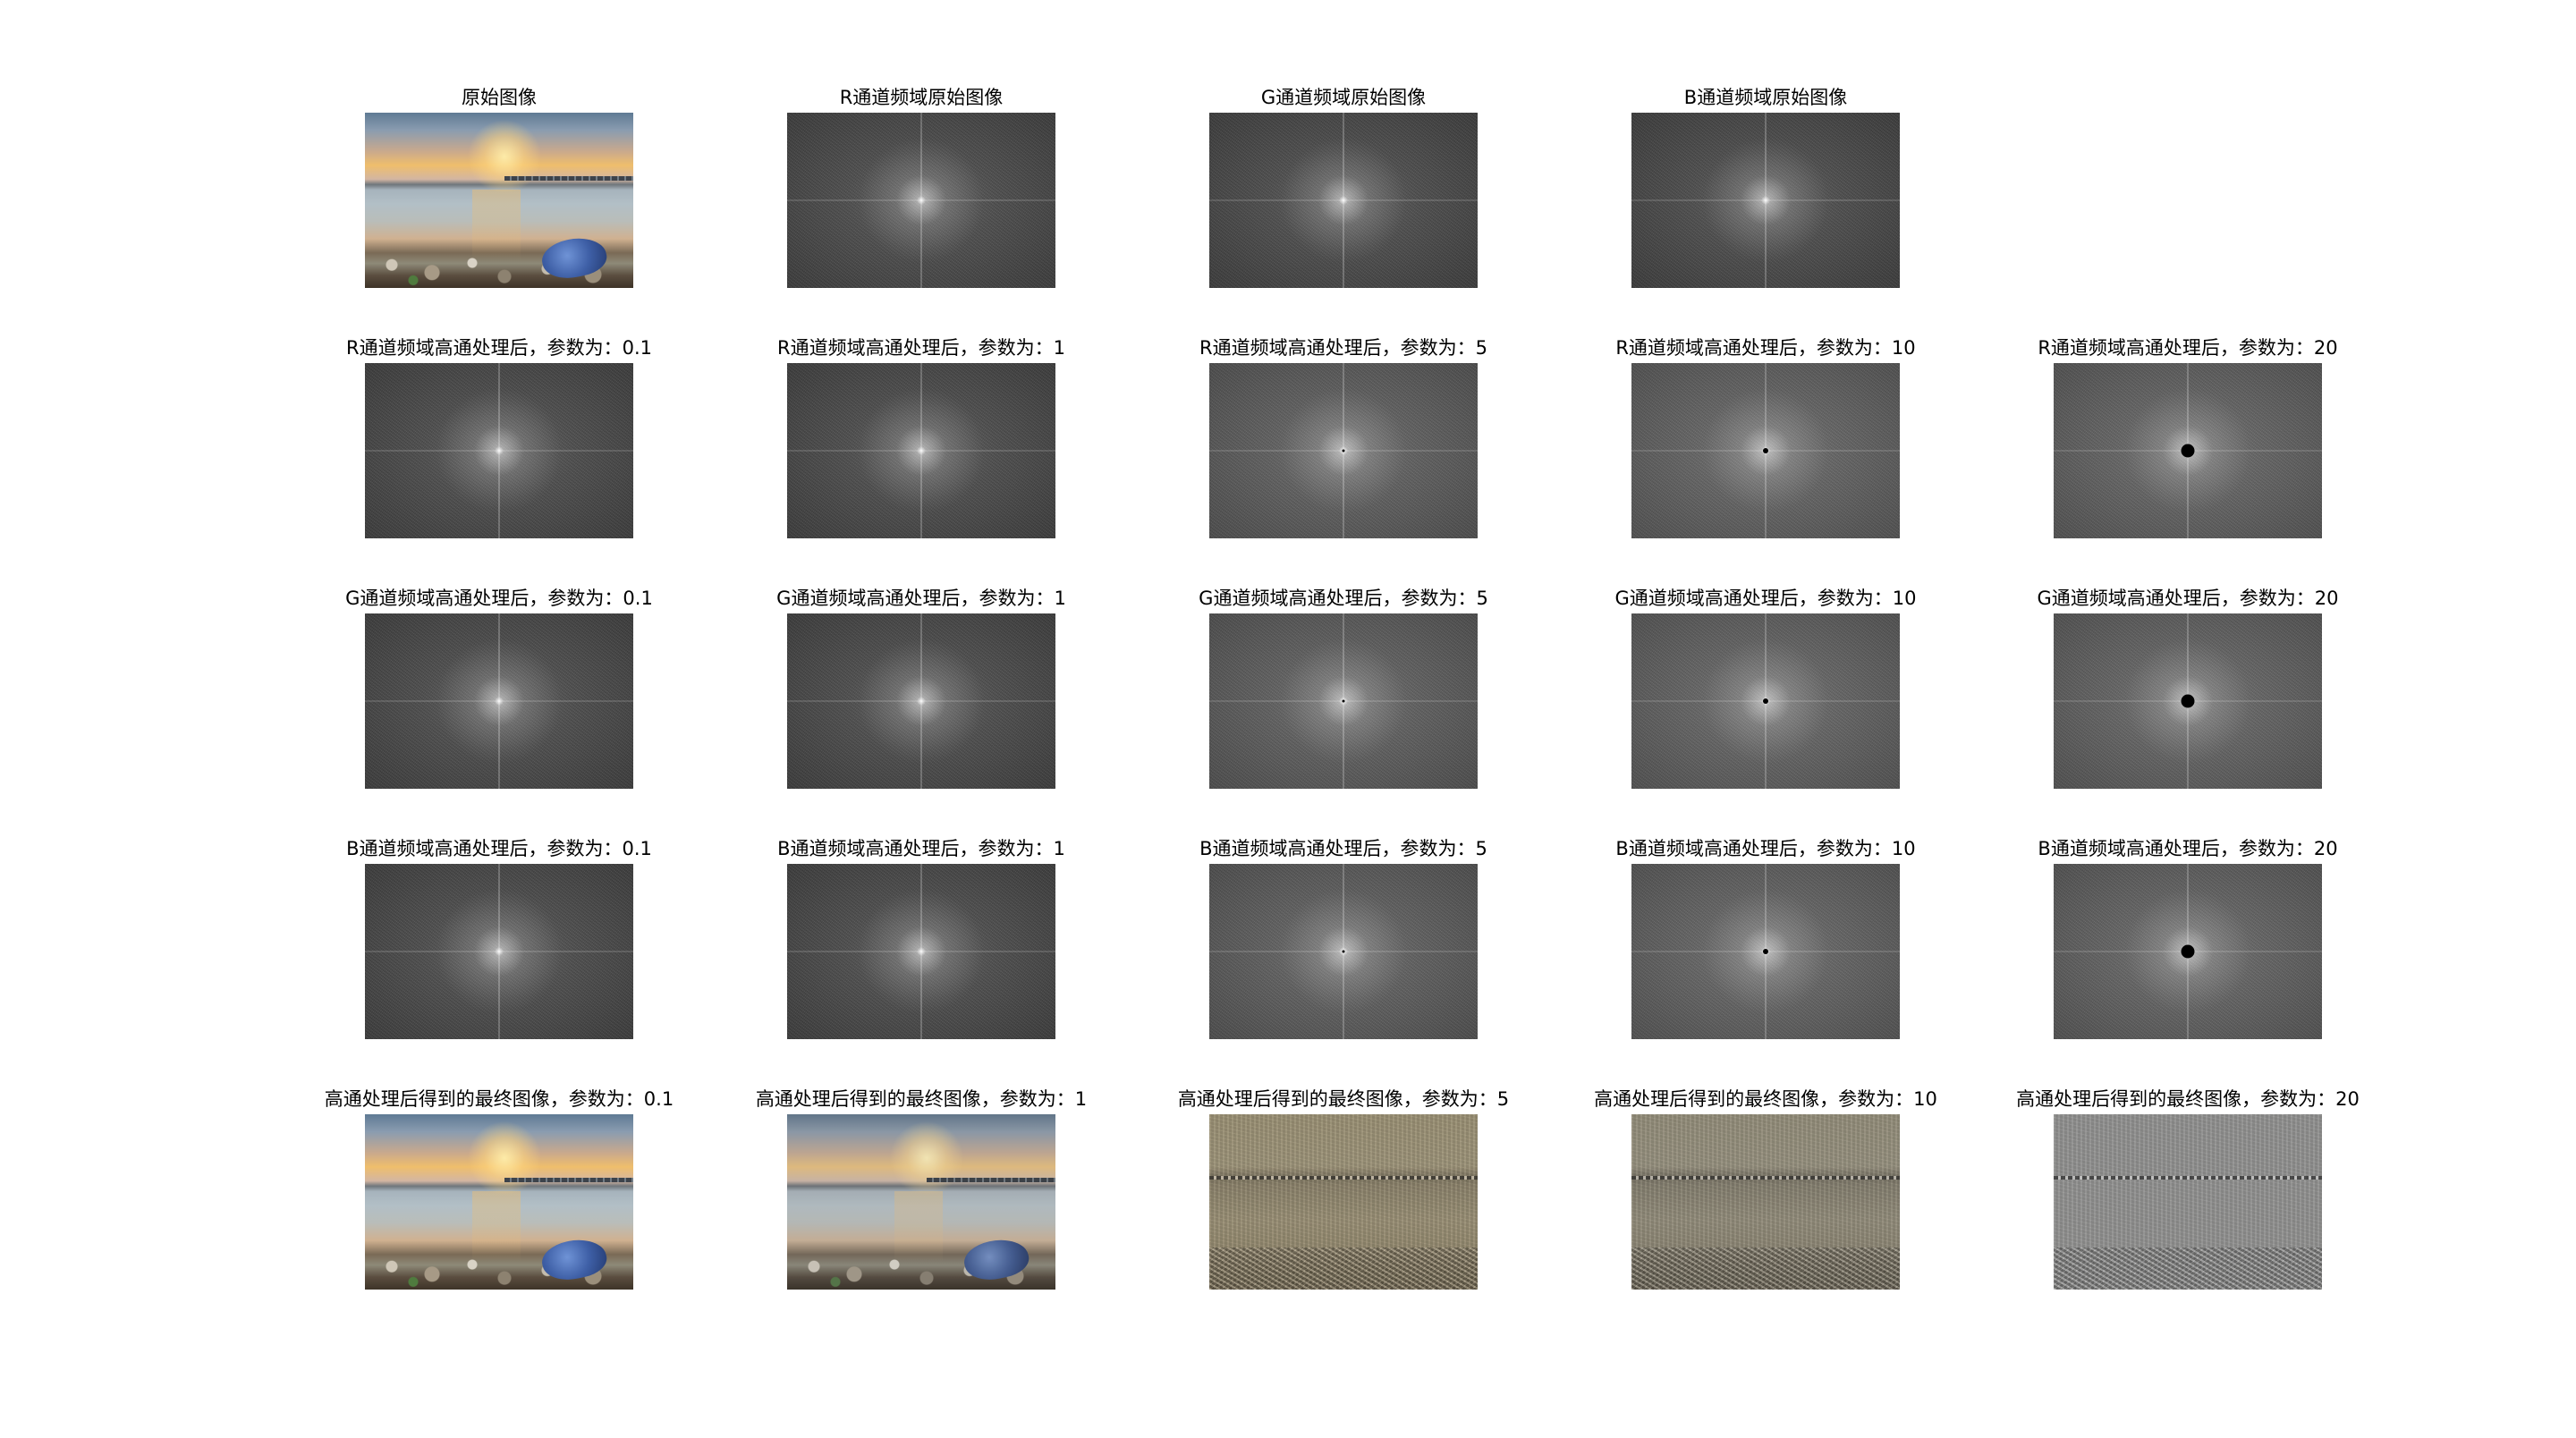 Image resolution: width=2576 pixels, height=1438 pixels. Describe the element at coordinates (1343, 97) in the screenshot. I see `panel-title: G通道频域原始图像` at that location.